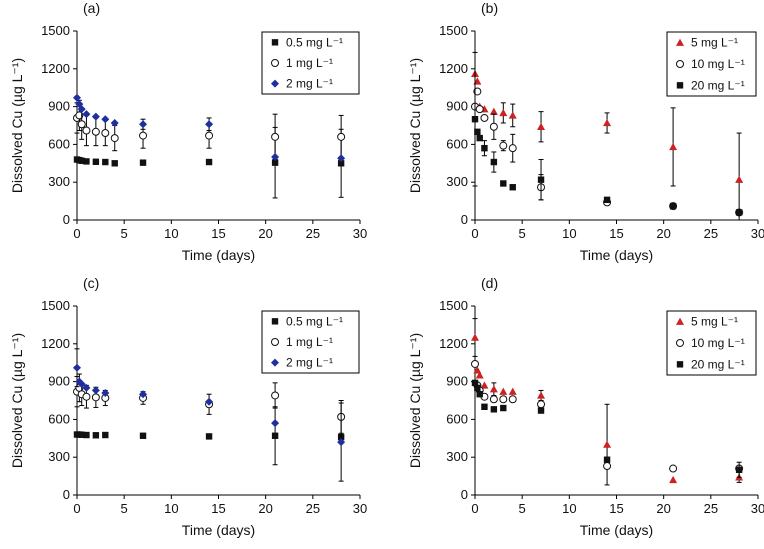  I want to click on legend-label: 5 mg L⁻¹, so click(714, 43).